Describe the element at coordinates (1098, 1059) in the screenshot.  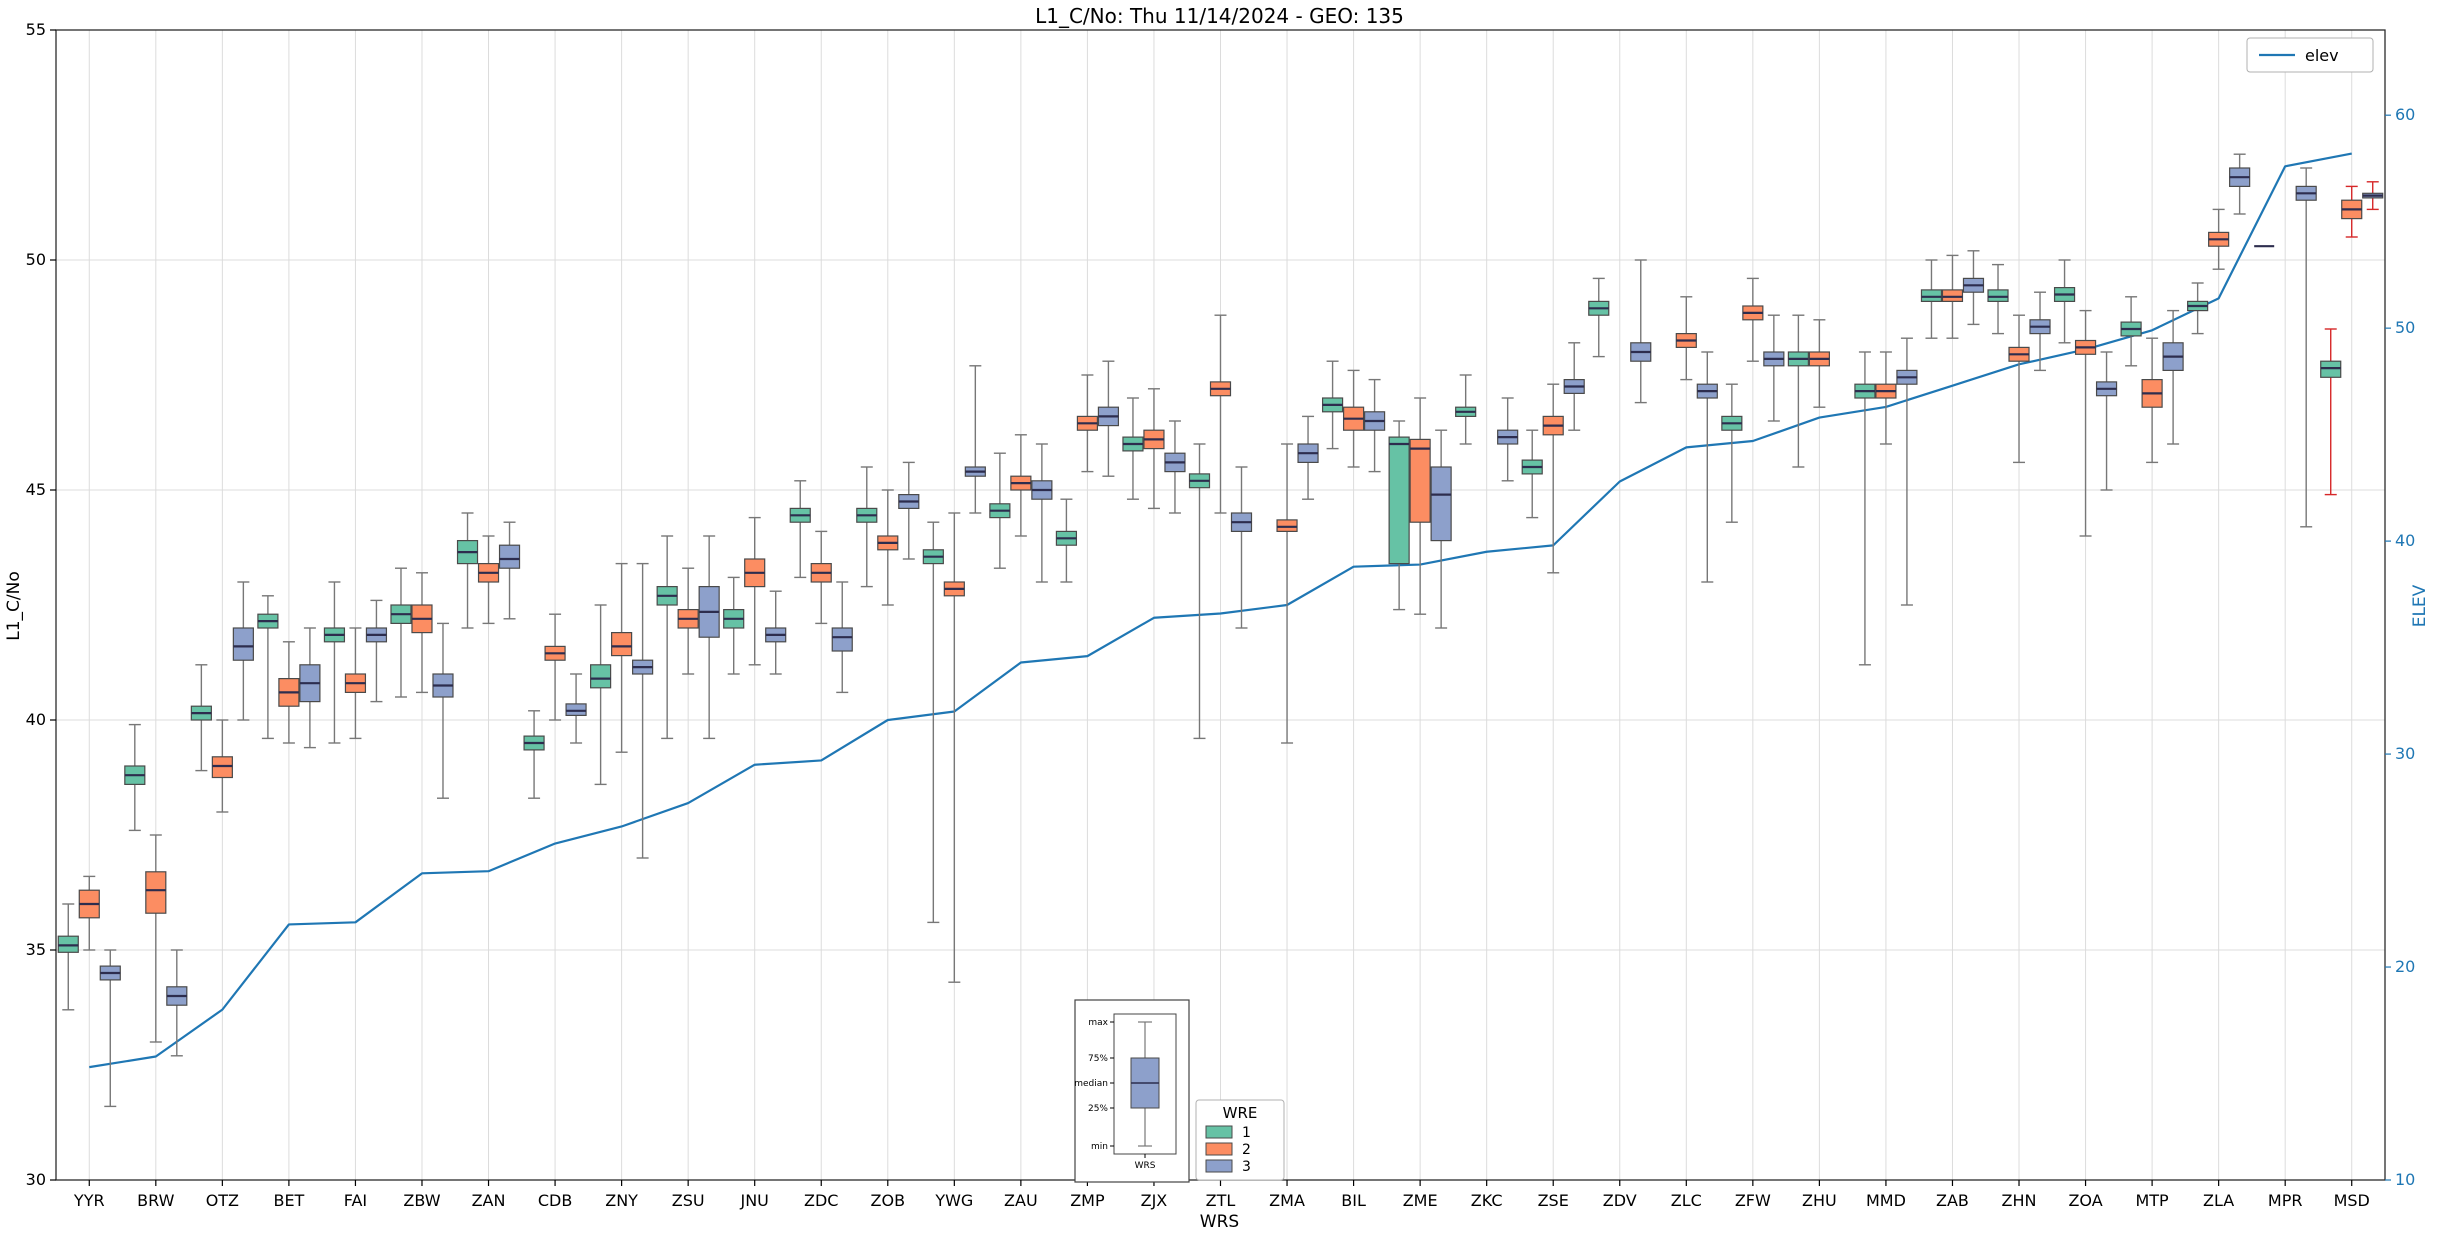
I see `inset-label: 75%` at that location.